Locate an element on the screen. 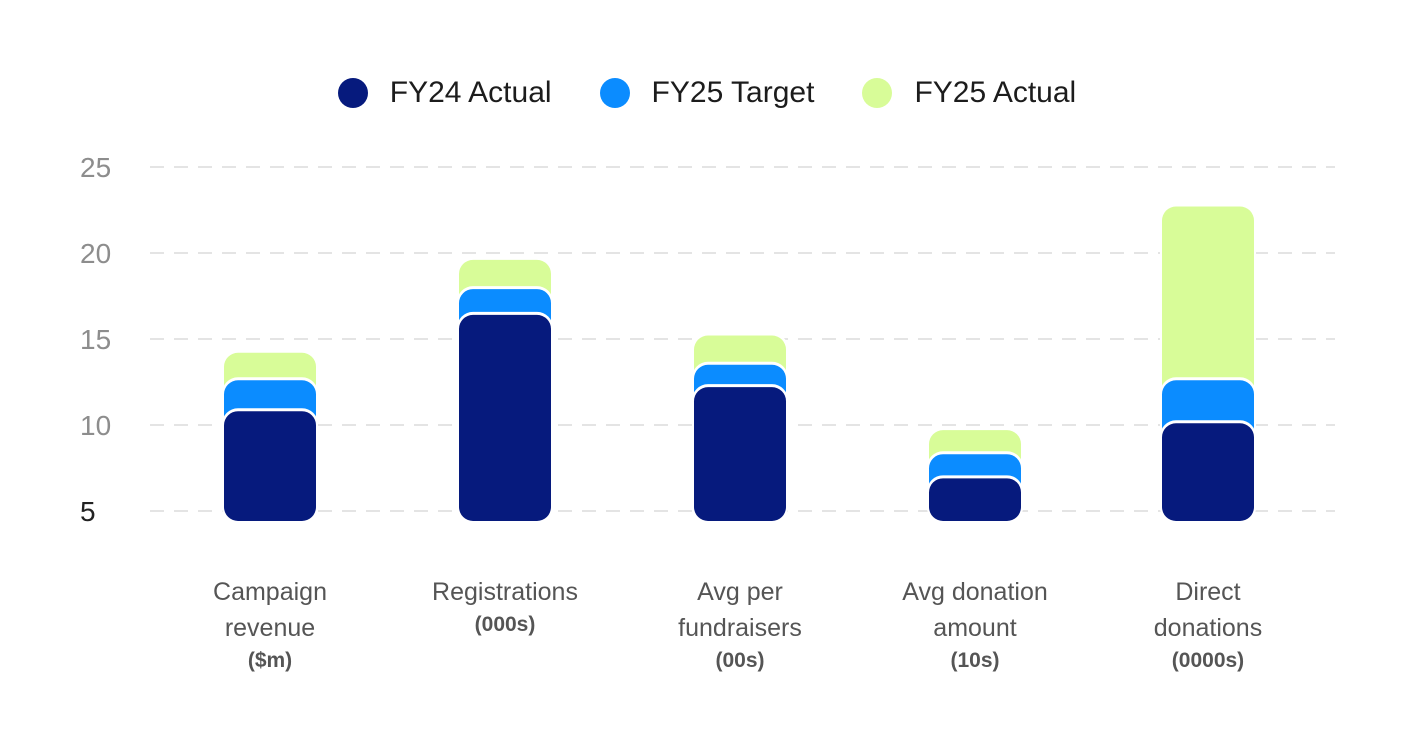 The height and width of the screenshot is (754, 1414). y-tick-label: 5 is located at coordinates (88, 511).